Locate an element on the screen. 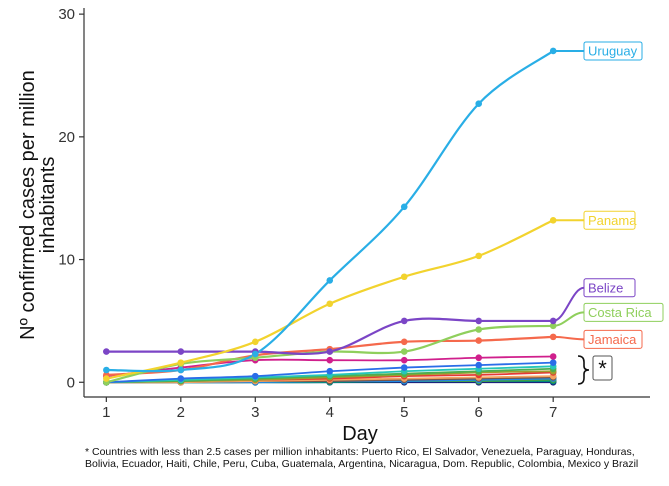 The width and height of the screenshot is (669, 486). y-tick-label: 10 is located at coordinates (66, 260).